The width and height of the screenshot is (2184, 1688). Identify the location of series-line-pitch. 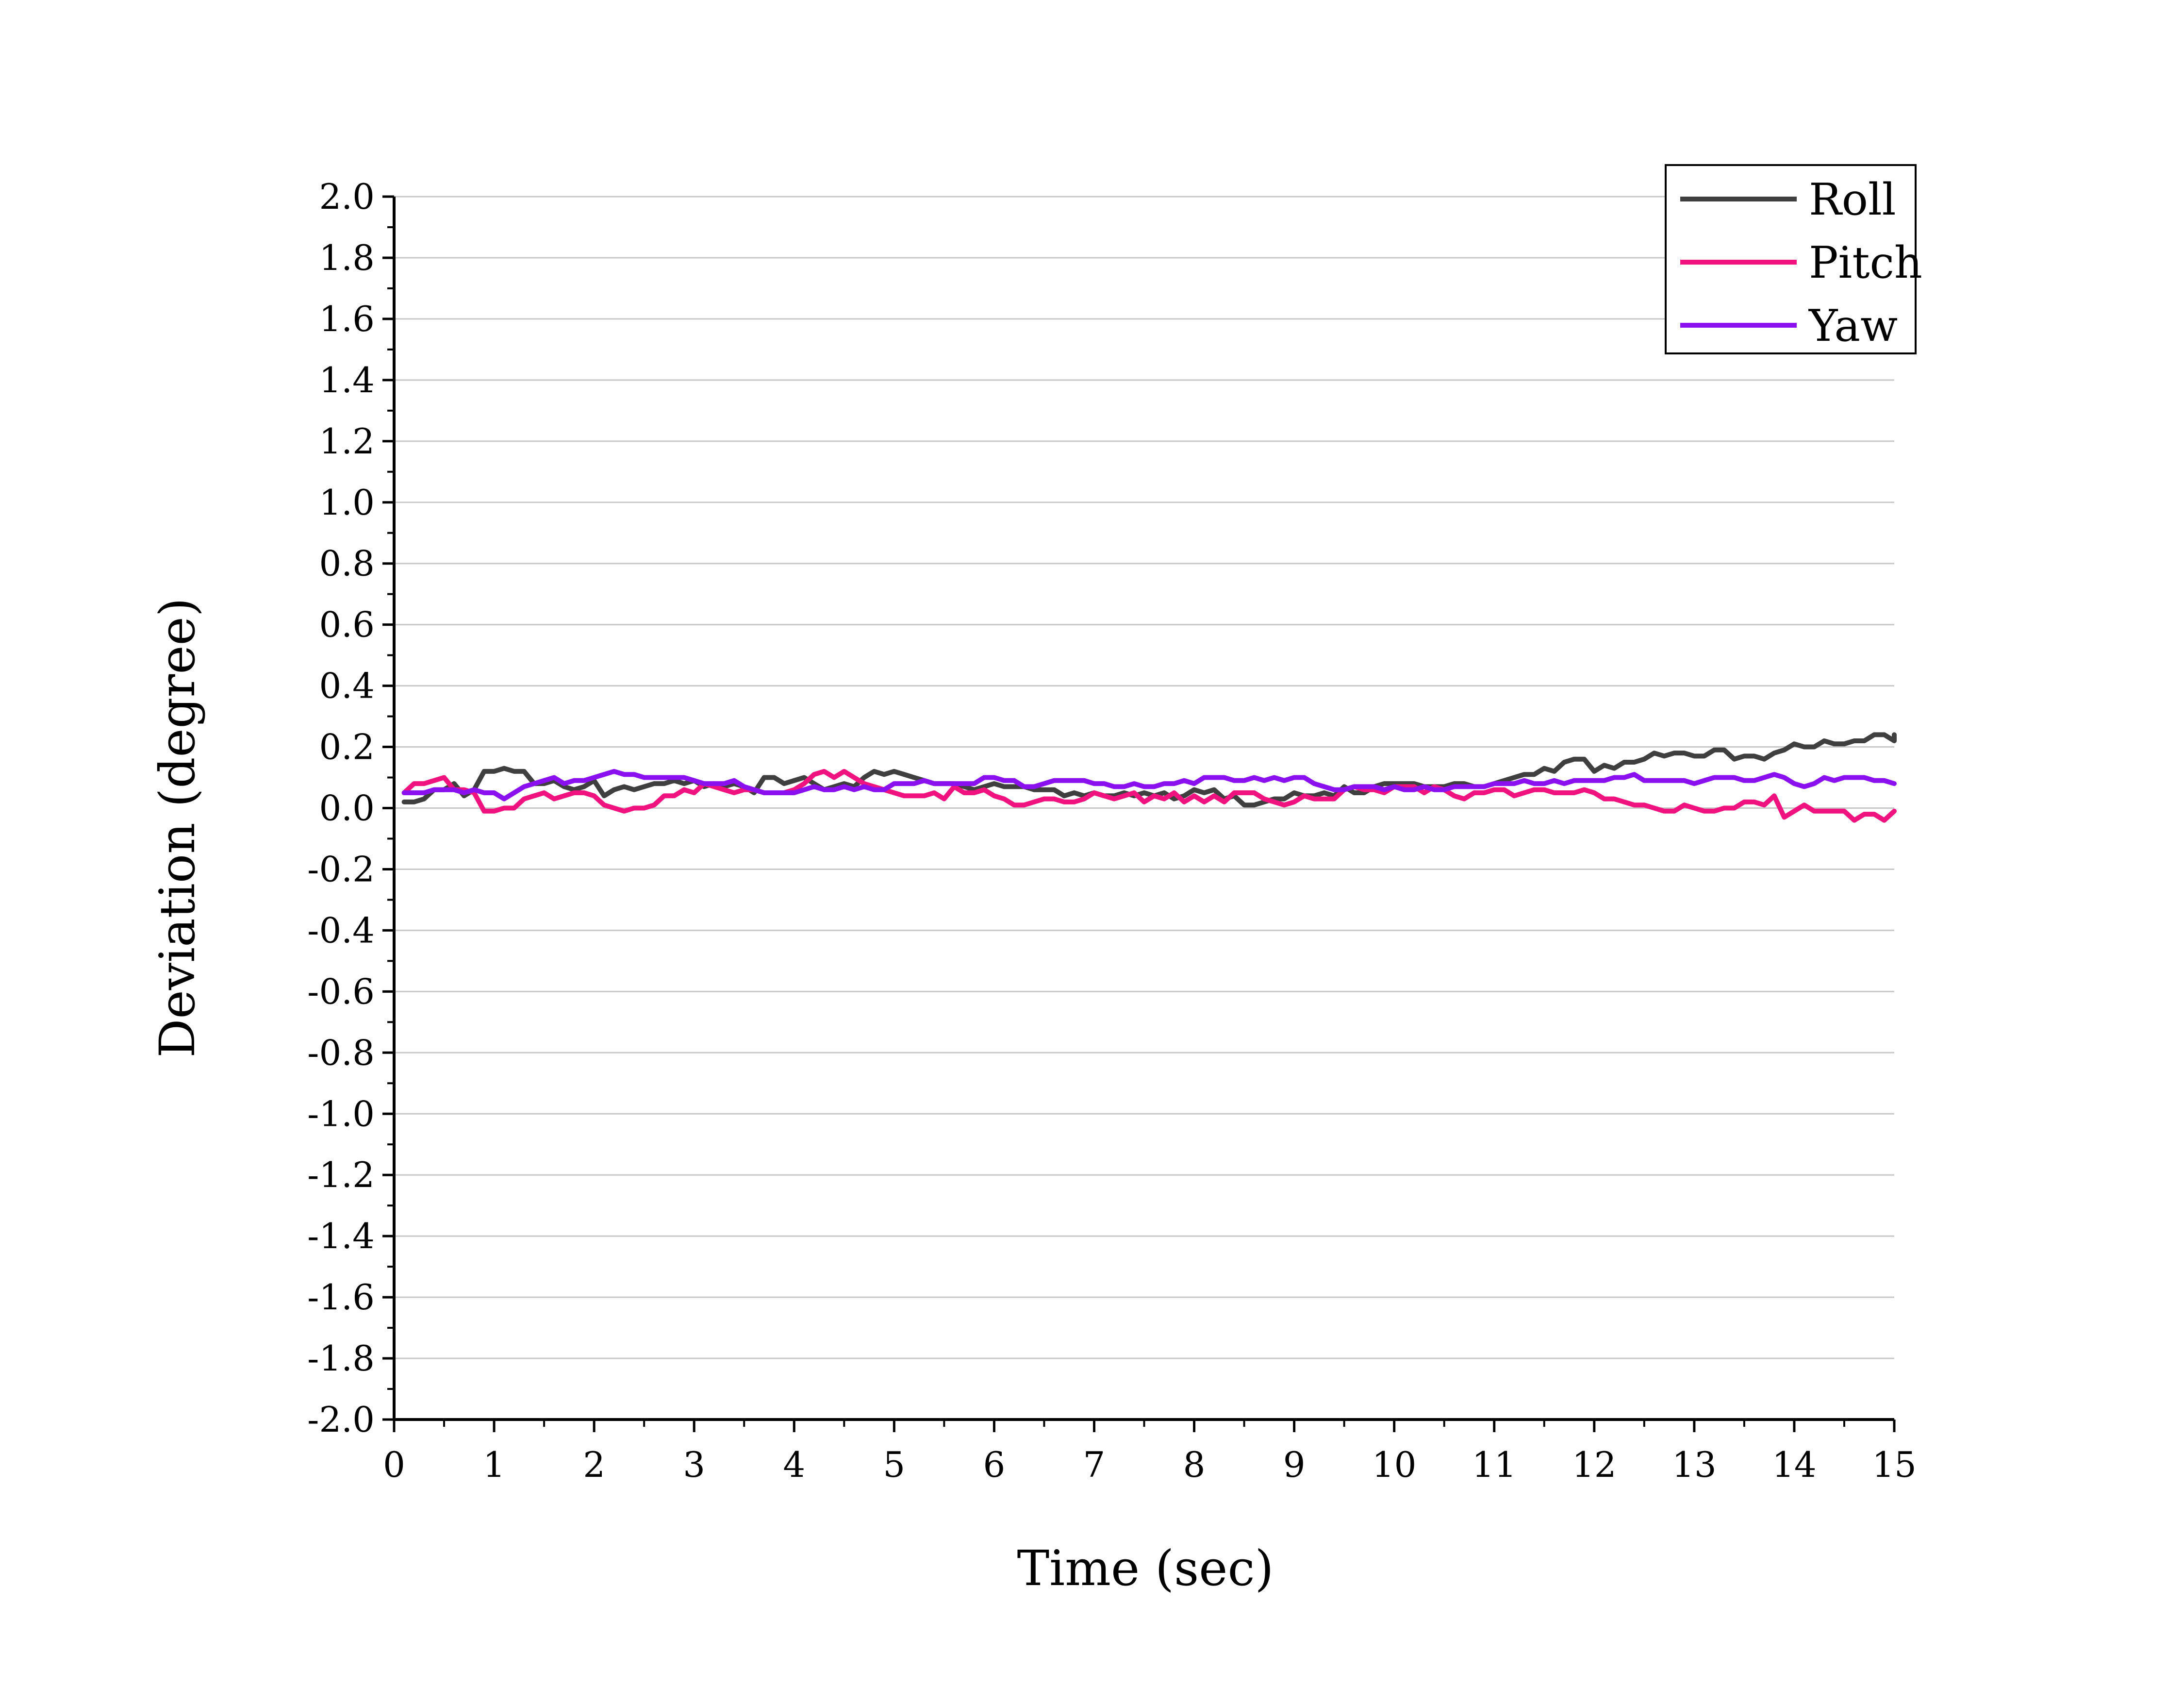
(1149, 796).